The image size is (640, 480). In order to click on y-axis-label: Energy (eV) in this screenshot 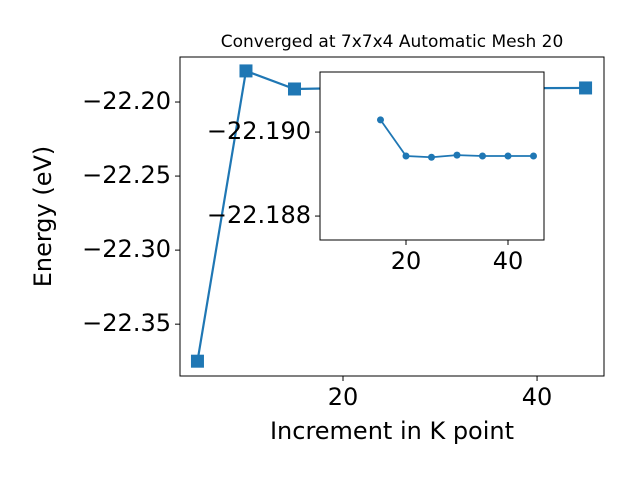, I will do `click(43, 217)`.